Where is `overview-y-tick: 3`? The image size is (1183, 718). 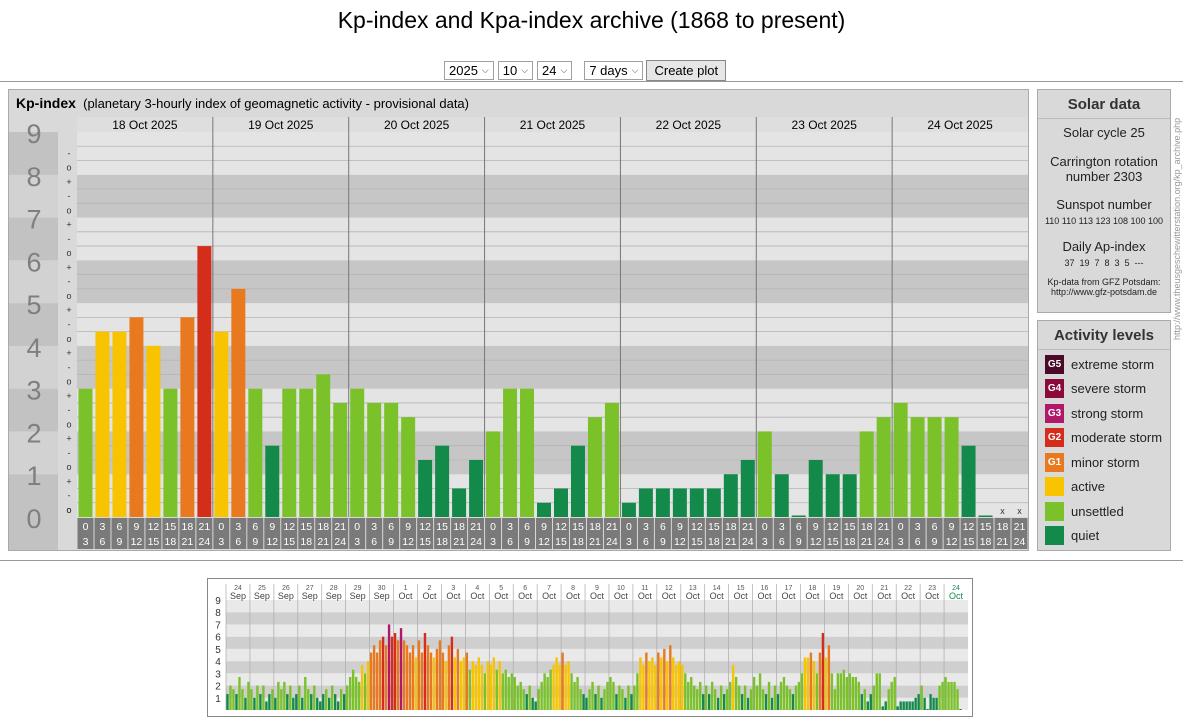
overview-y-tick: 3 is located at coordinates (218, 674).